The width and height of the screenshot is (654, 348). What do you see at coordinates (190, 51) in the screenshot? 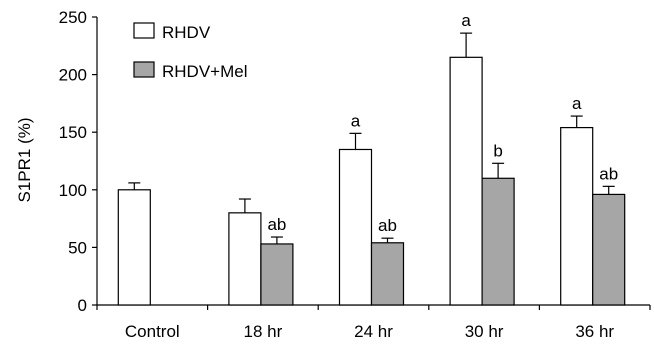
I see `legend: RHDV RHDV+Mel` at bounding box center [190, 51].